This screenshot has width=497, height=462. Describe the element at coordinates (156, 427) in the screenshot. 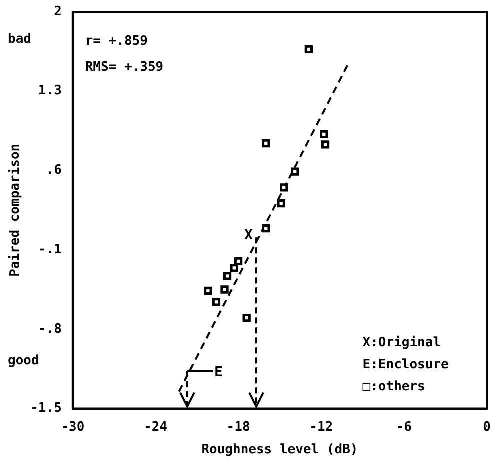

I see `x-tick-label: -24` at that location.